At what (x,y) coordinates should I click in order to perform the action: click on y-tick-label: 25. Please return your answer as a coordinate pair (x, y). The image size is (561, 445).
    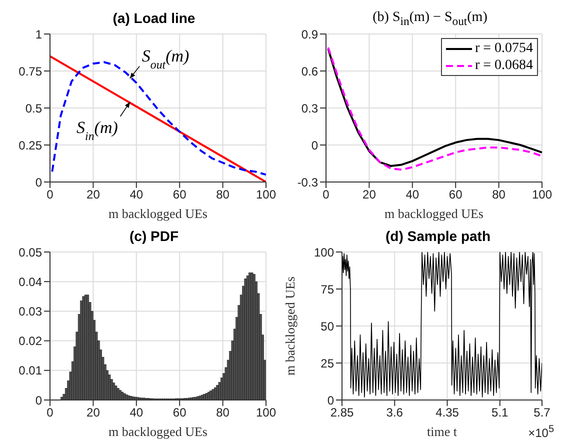
    Looking at the image, I should click on (327, 363).